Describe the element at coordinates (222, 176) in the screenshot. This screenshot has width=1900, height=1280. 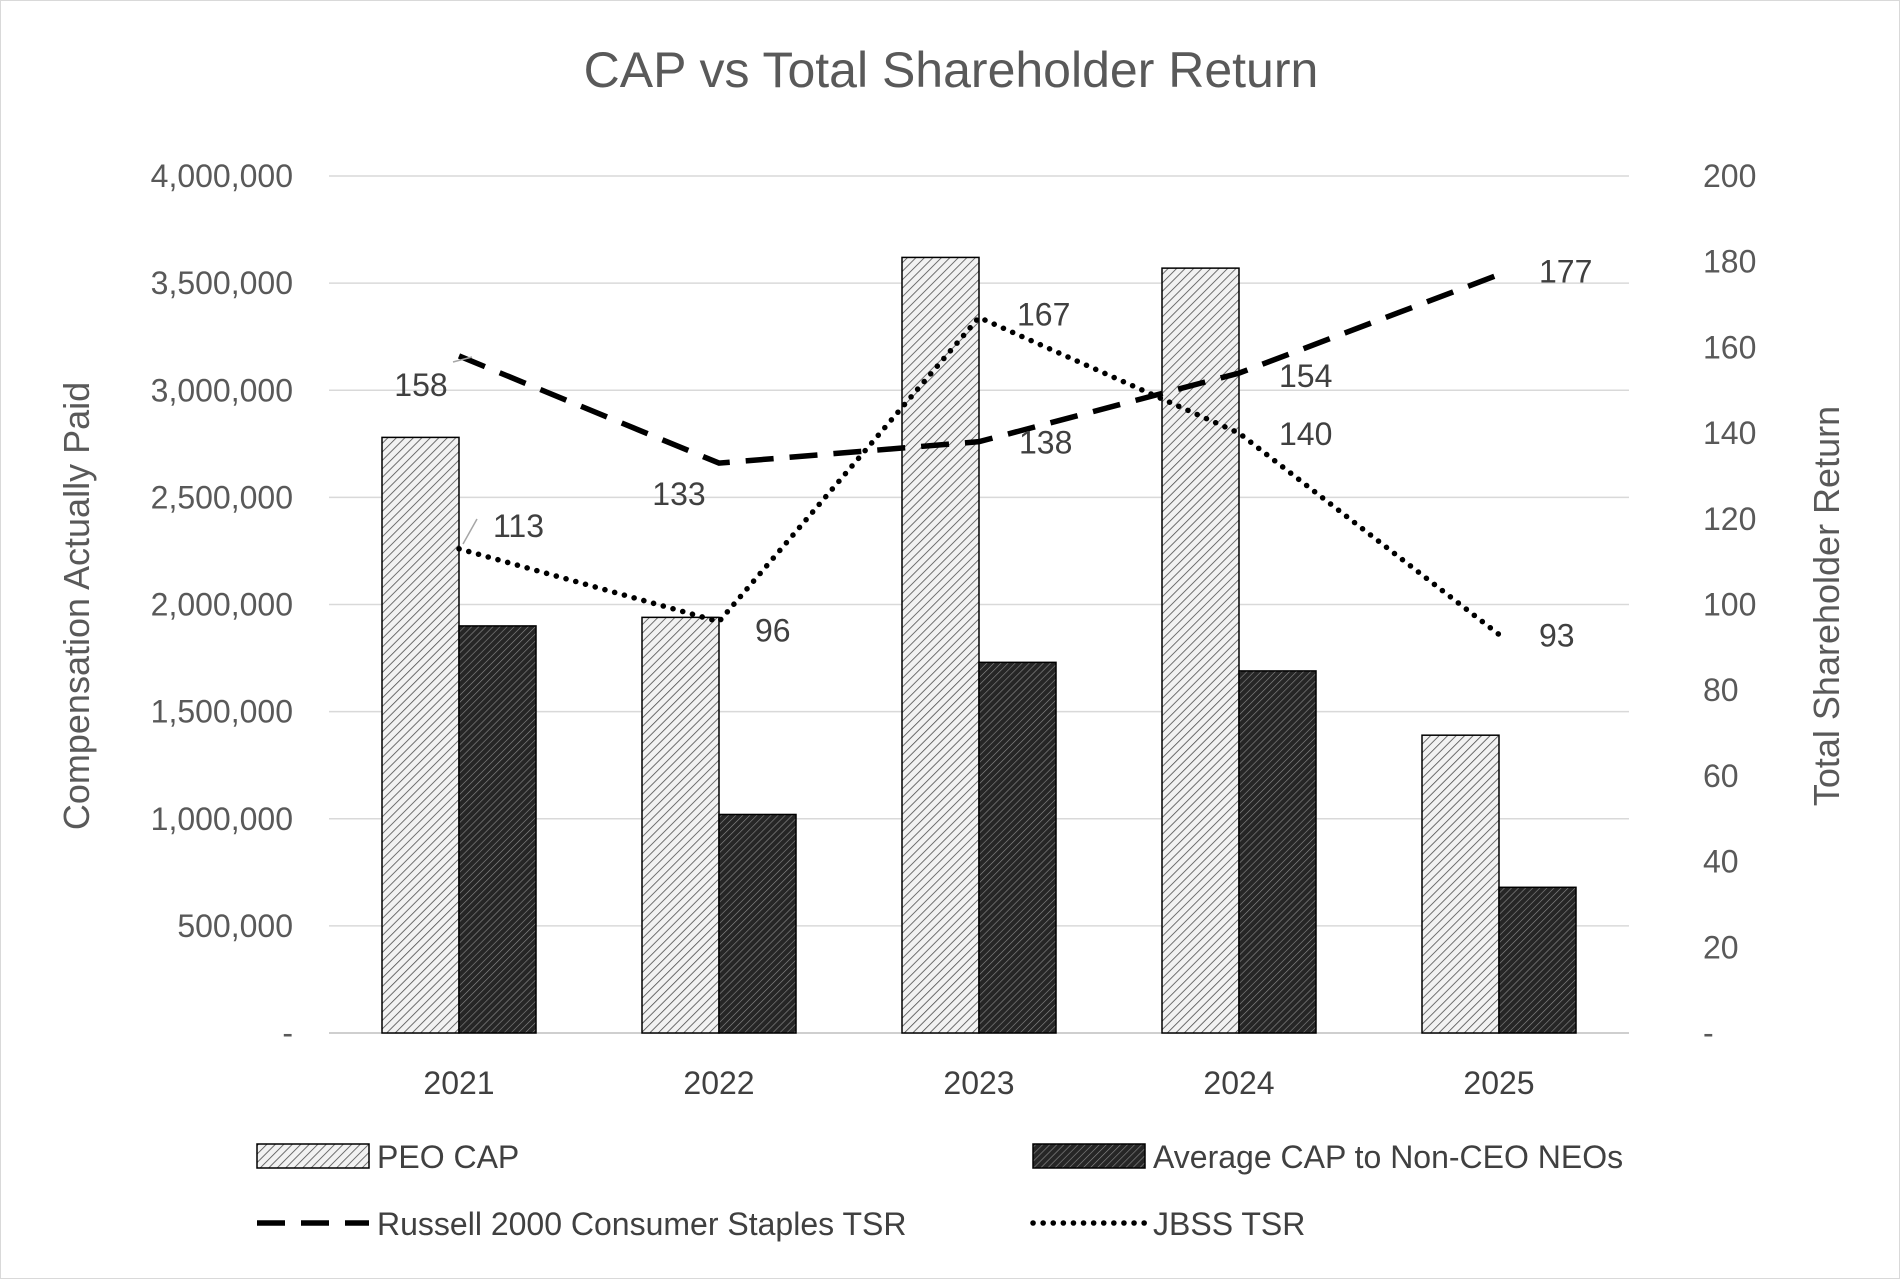
I see `left-axis-tick-label: 4,000,000` at that location.